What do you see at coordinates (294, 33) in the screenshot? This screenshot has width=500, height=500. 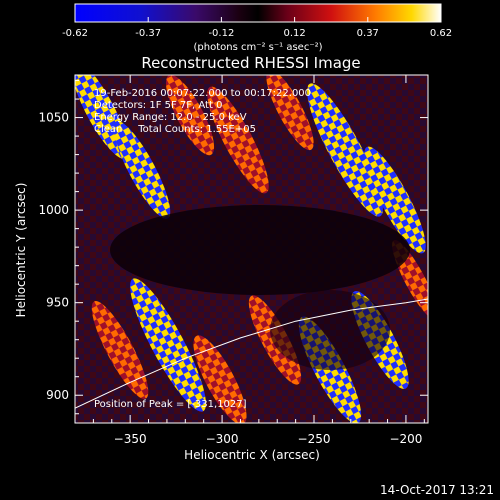 I see `colorbar-tick-label: 0.12` at bounding box center [294, 33].